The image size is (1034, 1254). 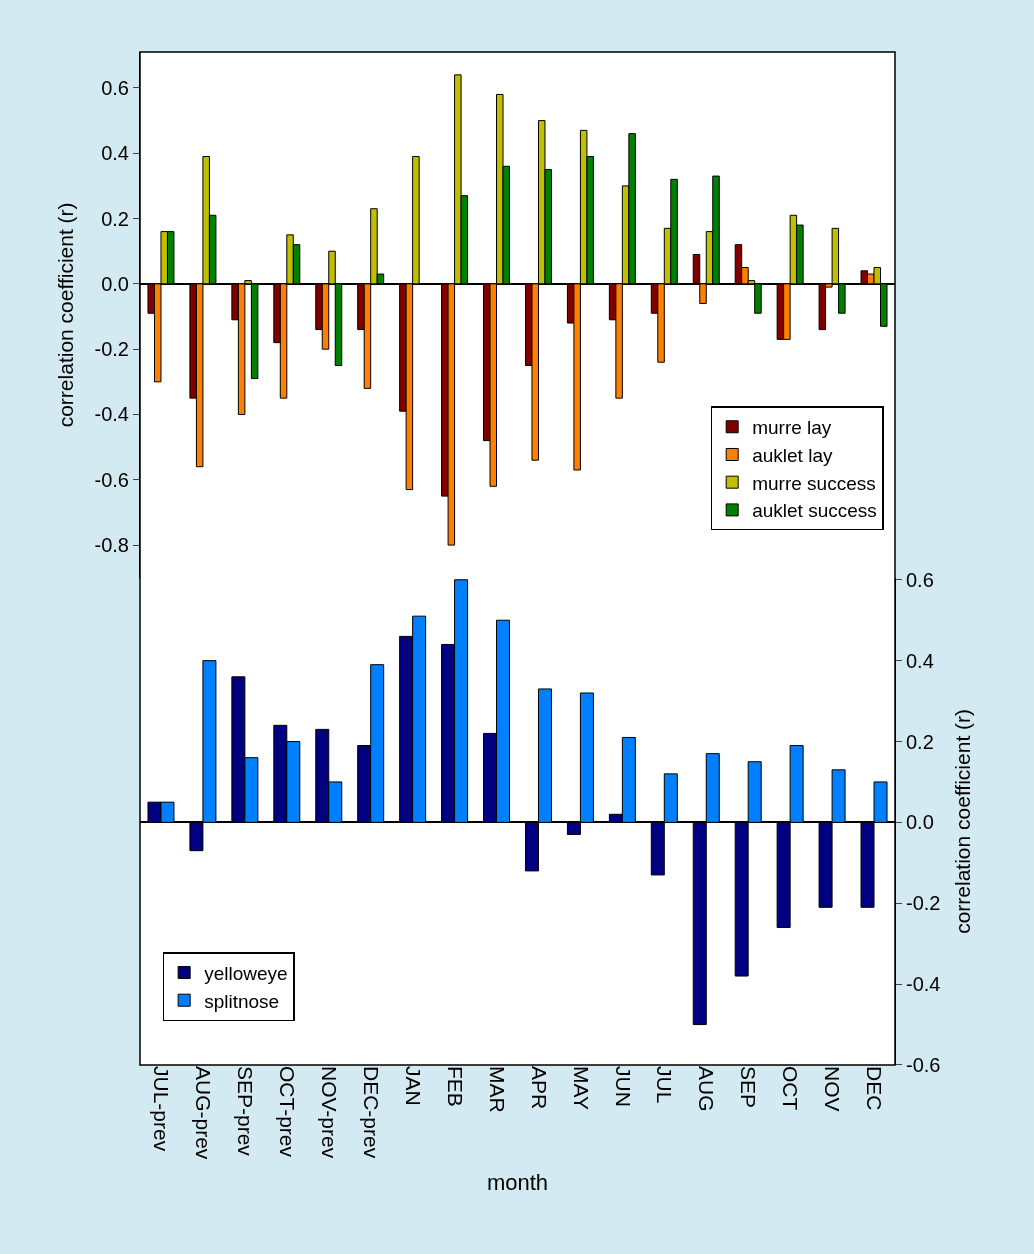 What do you see at coordinates (923, 1065) in the screenshot?
I see `y2-tick-label: -0.6` at bounding box center [923, 1065].